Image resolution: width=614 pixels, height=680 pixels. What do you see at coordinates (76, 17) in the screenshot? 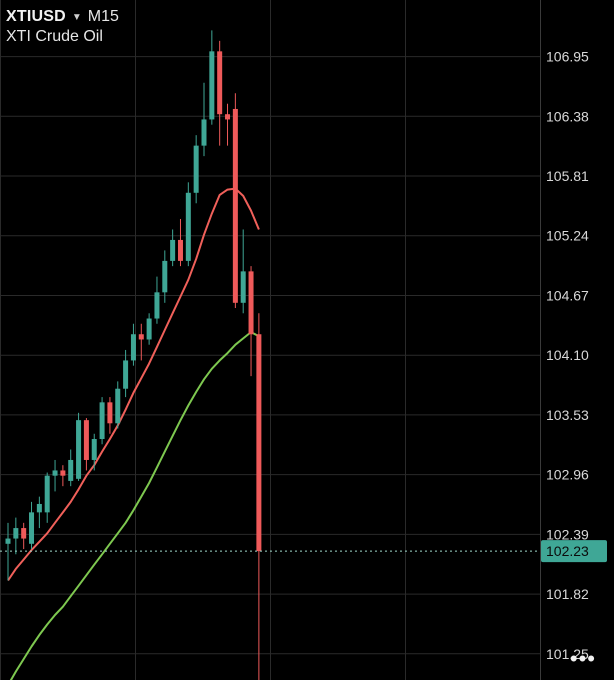
I see `caret-down-icon: ▼` at bounding box center [76, 17].